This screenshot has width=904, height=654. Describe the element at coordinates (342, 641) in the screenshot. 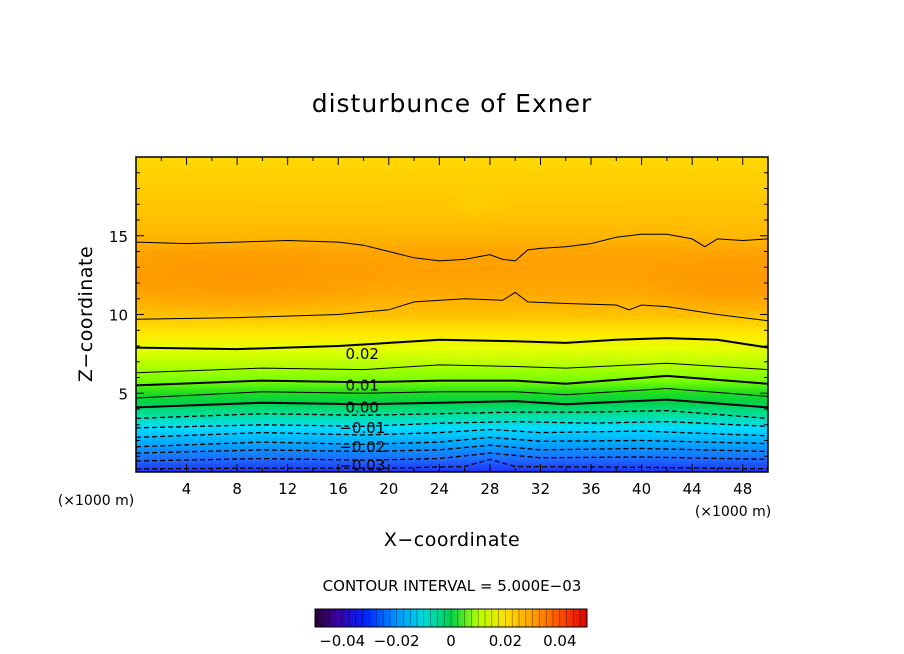

I see `colorbar-tick-label: −0.04` at that location.